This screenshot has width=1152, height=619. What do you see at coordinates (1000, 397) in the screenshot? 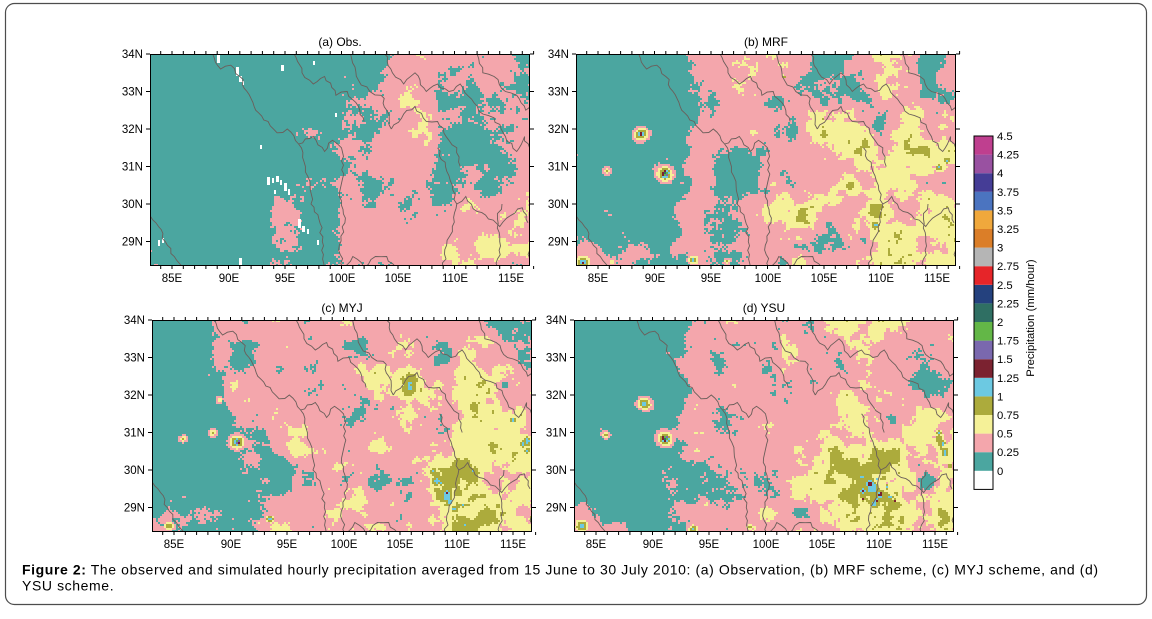
I see `svg-text: 1` at bounding box center [1000, 397].